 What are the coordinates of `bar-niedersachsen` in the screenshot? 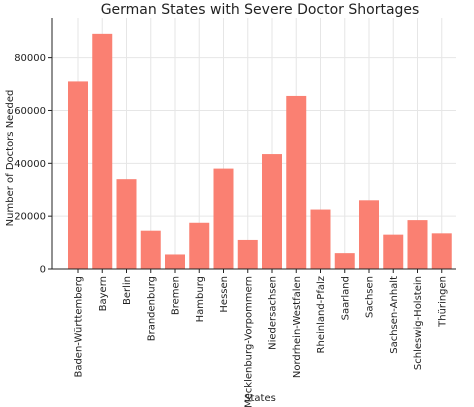 It's located at (272, 211).